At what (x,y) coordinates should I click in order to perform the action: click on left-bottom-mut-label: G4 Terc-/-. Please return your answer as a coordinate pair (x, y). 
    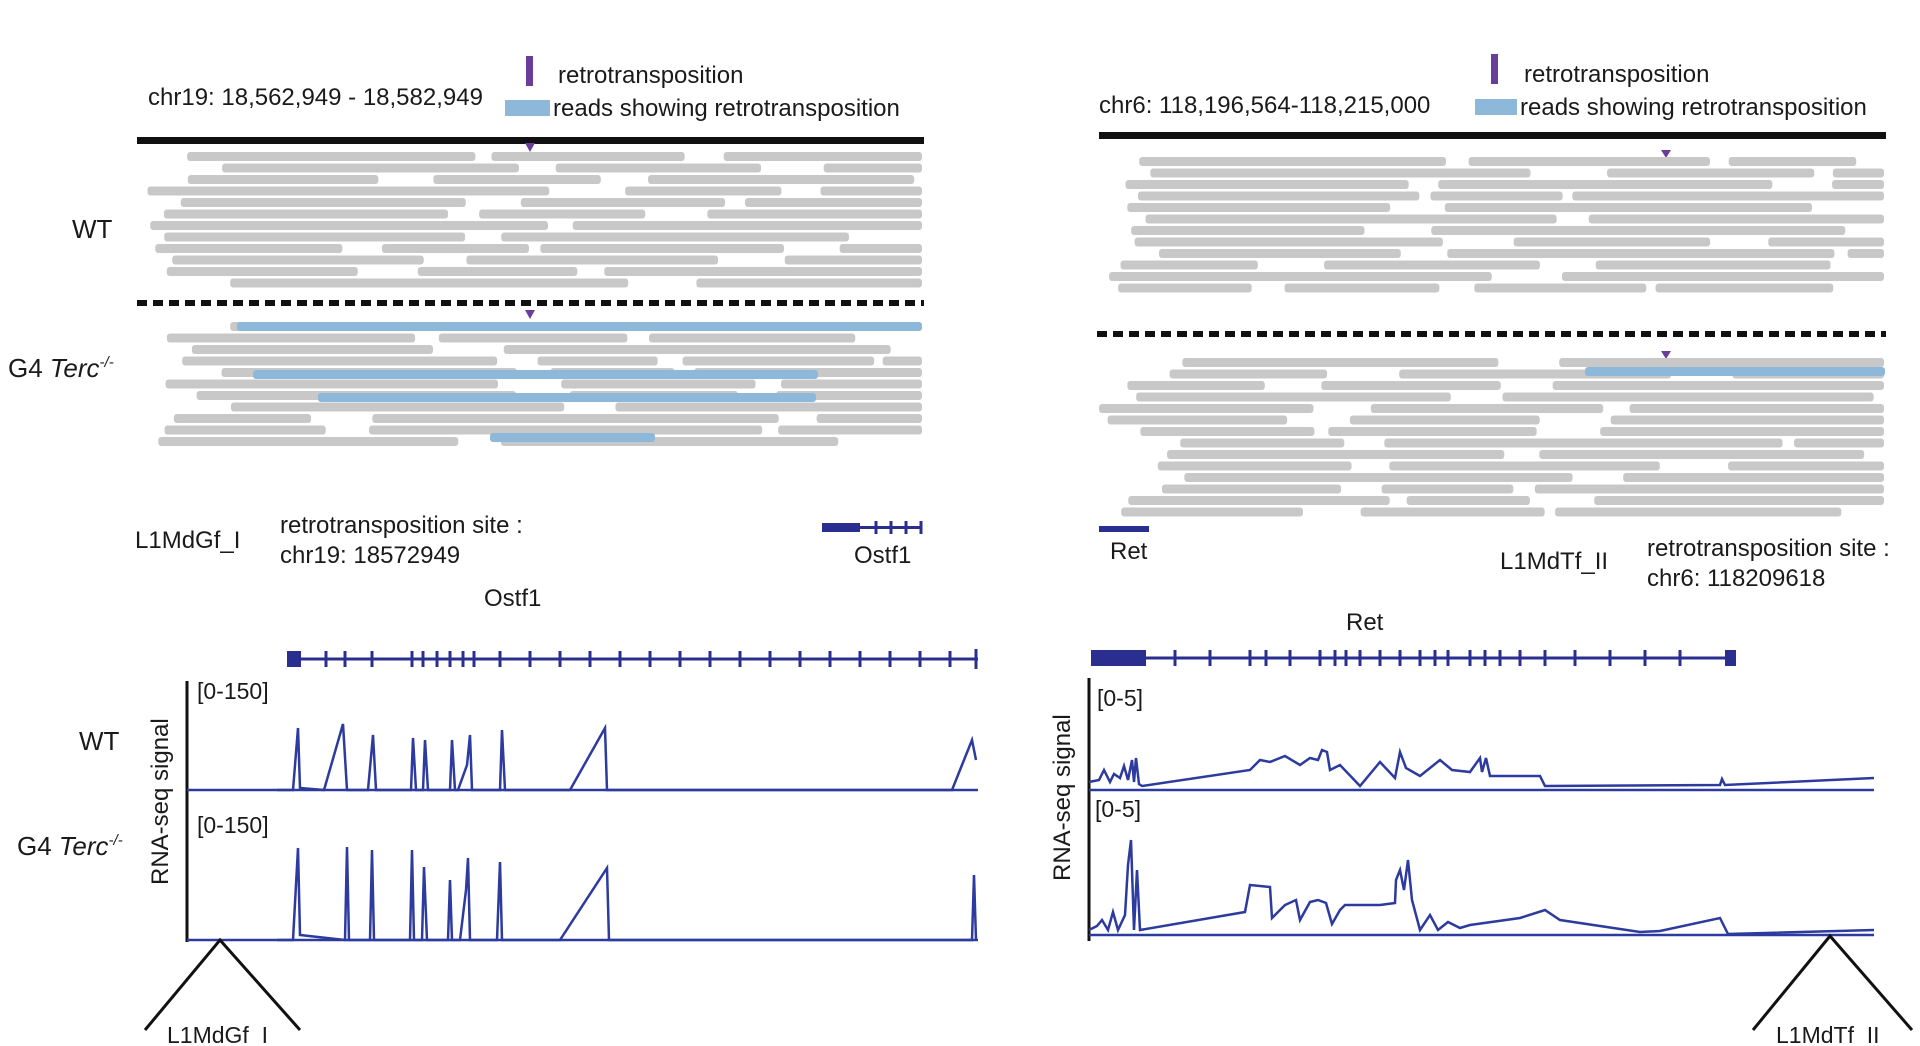
    Looking at the image, I should click on (70, 846).